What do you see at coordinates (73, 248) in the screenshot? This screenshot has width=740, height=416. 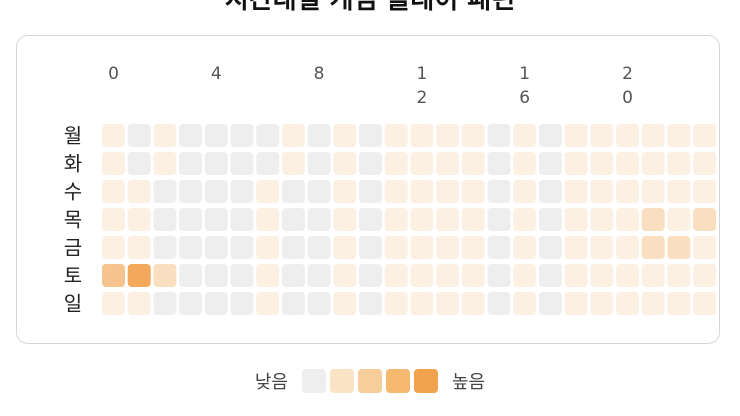 I see `y-tick-label: 금` at bounding box center [73, 248].